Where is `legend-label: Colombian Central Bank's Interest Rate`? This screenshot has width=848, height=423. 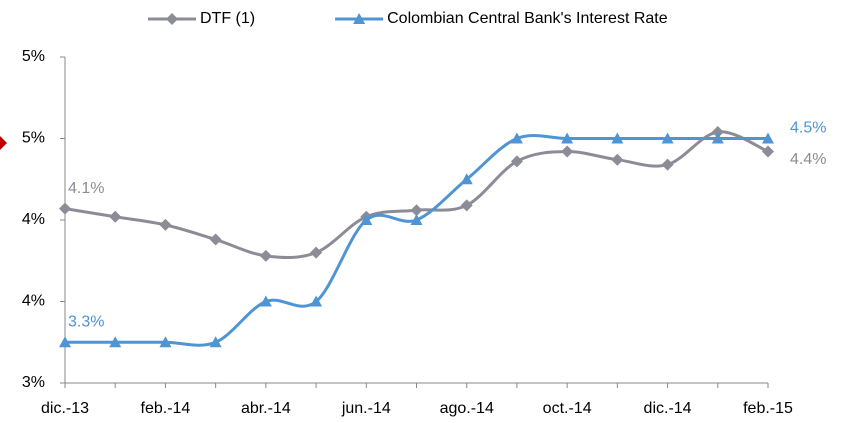 legend-label: Colombian Central Bank's Interest Rate is located at coordinates (527, 18).